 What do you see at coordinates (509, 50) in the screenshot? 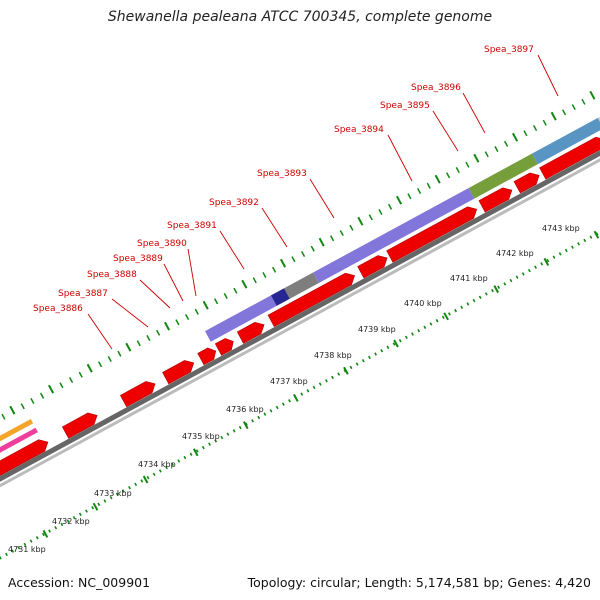
I see `gene-label: Spea_3897` at bounding box center [509, 50].